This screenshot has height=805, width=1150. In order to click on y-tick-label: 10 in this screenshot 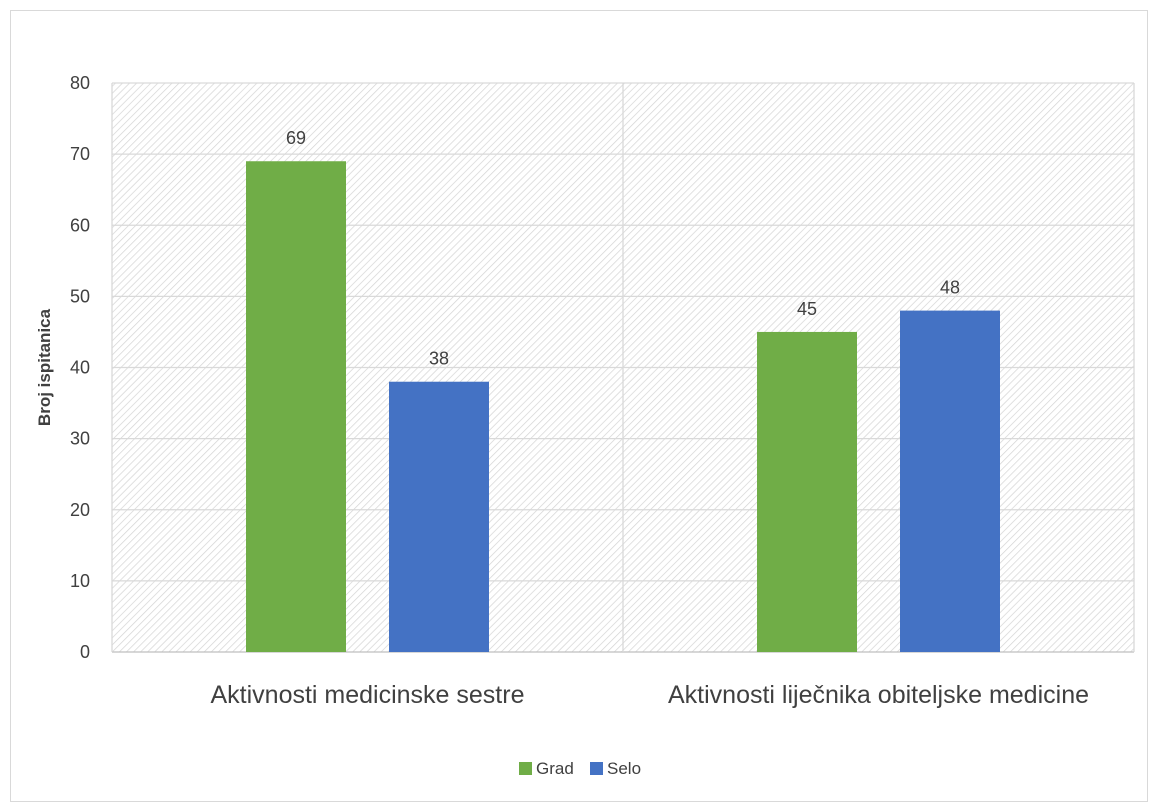, I will do `click(80, 581)`.